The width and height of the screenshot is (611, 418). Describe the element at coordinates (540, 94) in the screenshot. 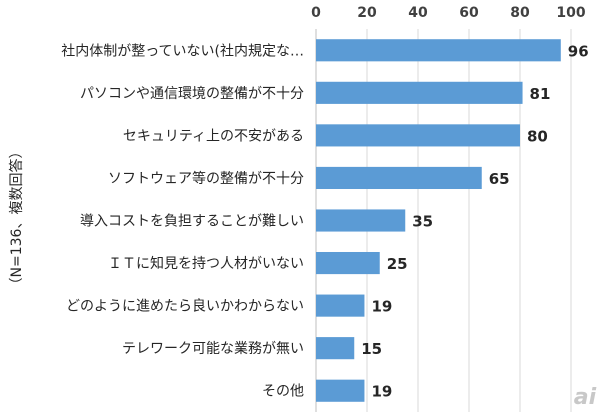

I see `data-label: 81` at that location.